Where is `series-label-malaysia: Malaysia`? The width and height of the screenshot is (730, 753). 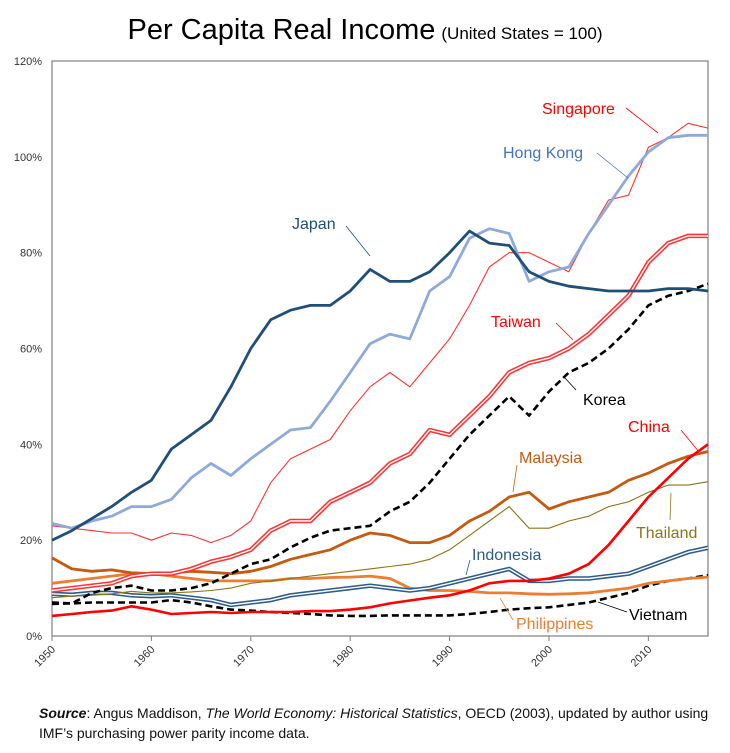 series-label-malaysia: Malaysia is located at coordinates (550, 458).